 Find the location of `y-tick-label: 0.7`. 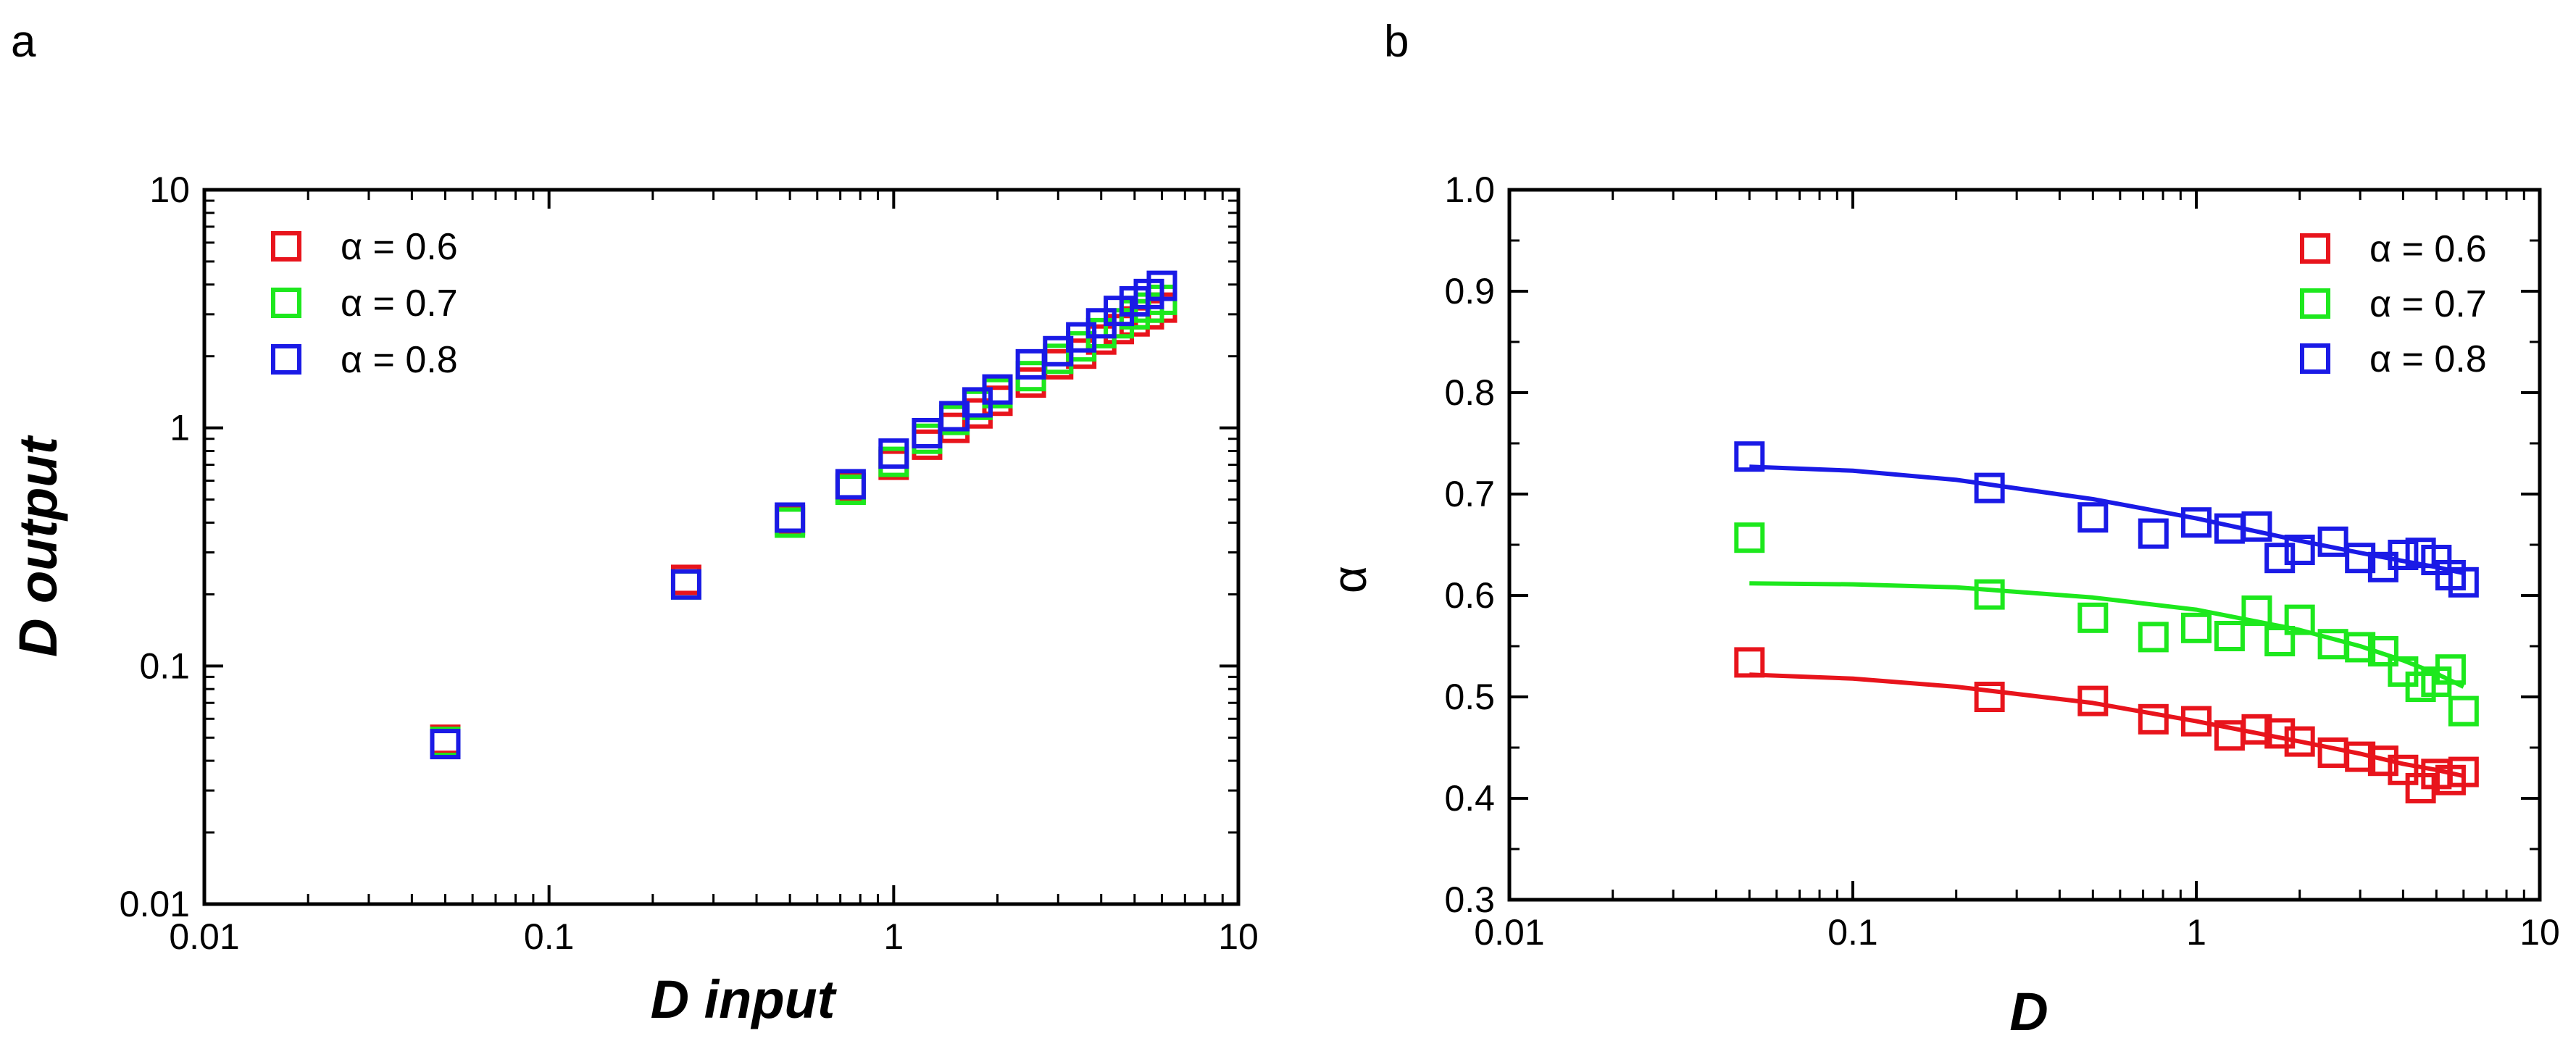

y-tick-label: 0.7 is located at coordinates (1469, 494).